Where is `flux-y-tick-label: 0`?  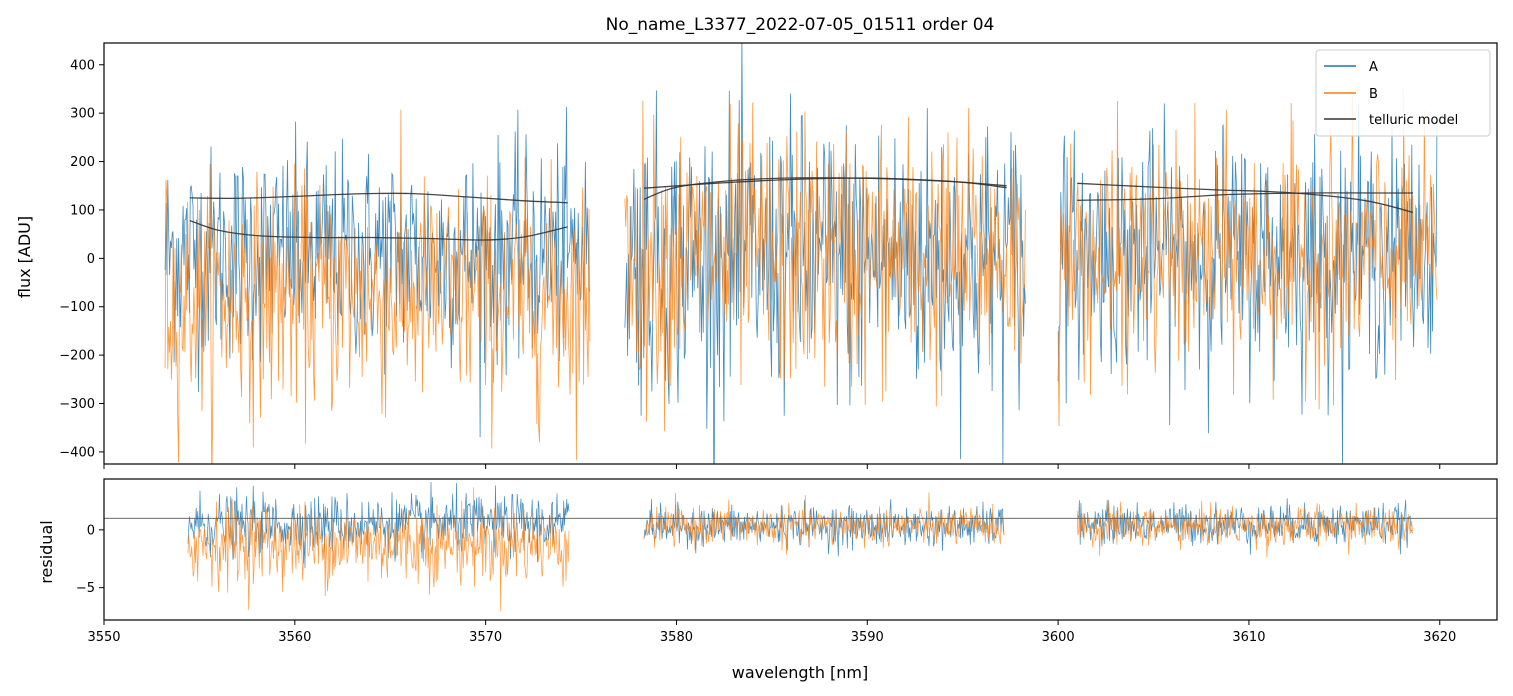 flux-y-tick-label: 0 is located at coordinates (91, 259).